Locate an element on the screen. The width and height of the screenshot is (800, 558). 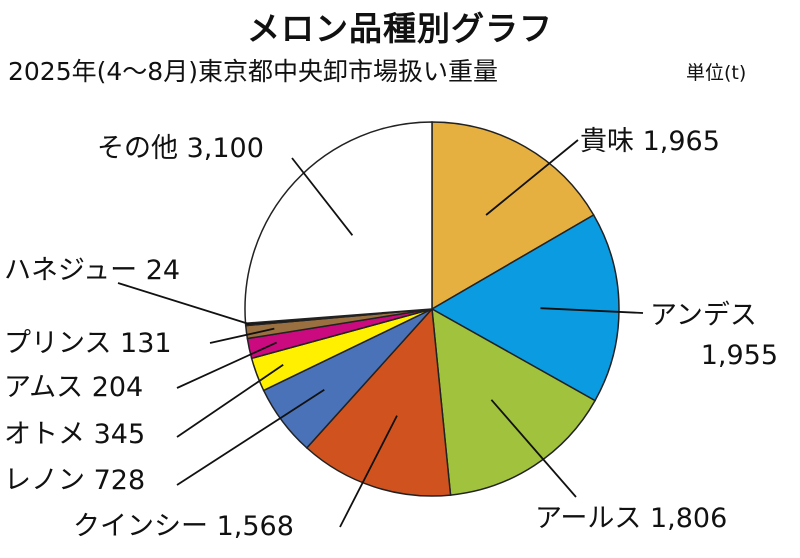
slice-value-label: 1,955 is located at coordinates (739, 355).